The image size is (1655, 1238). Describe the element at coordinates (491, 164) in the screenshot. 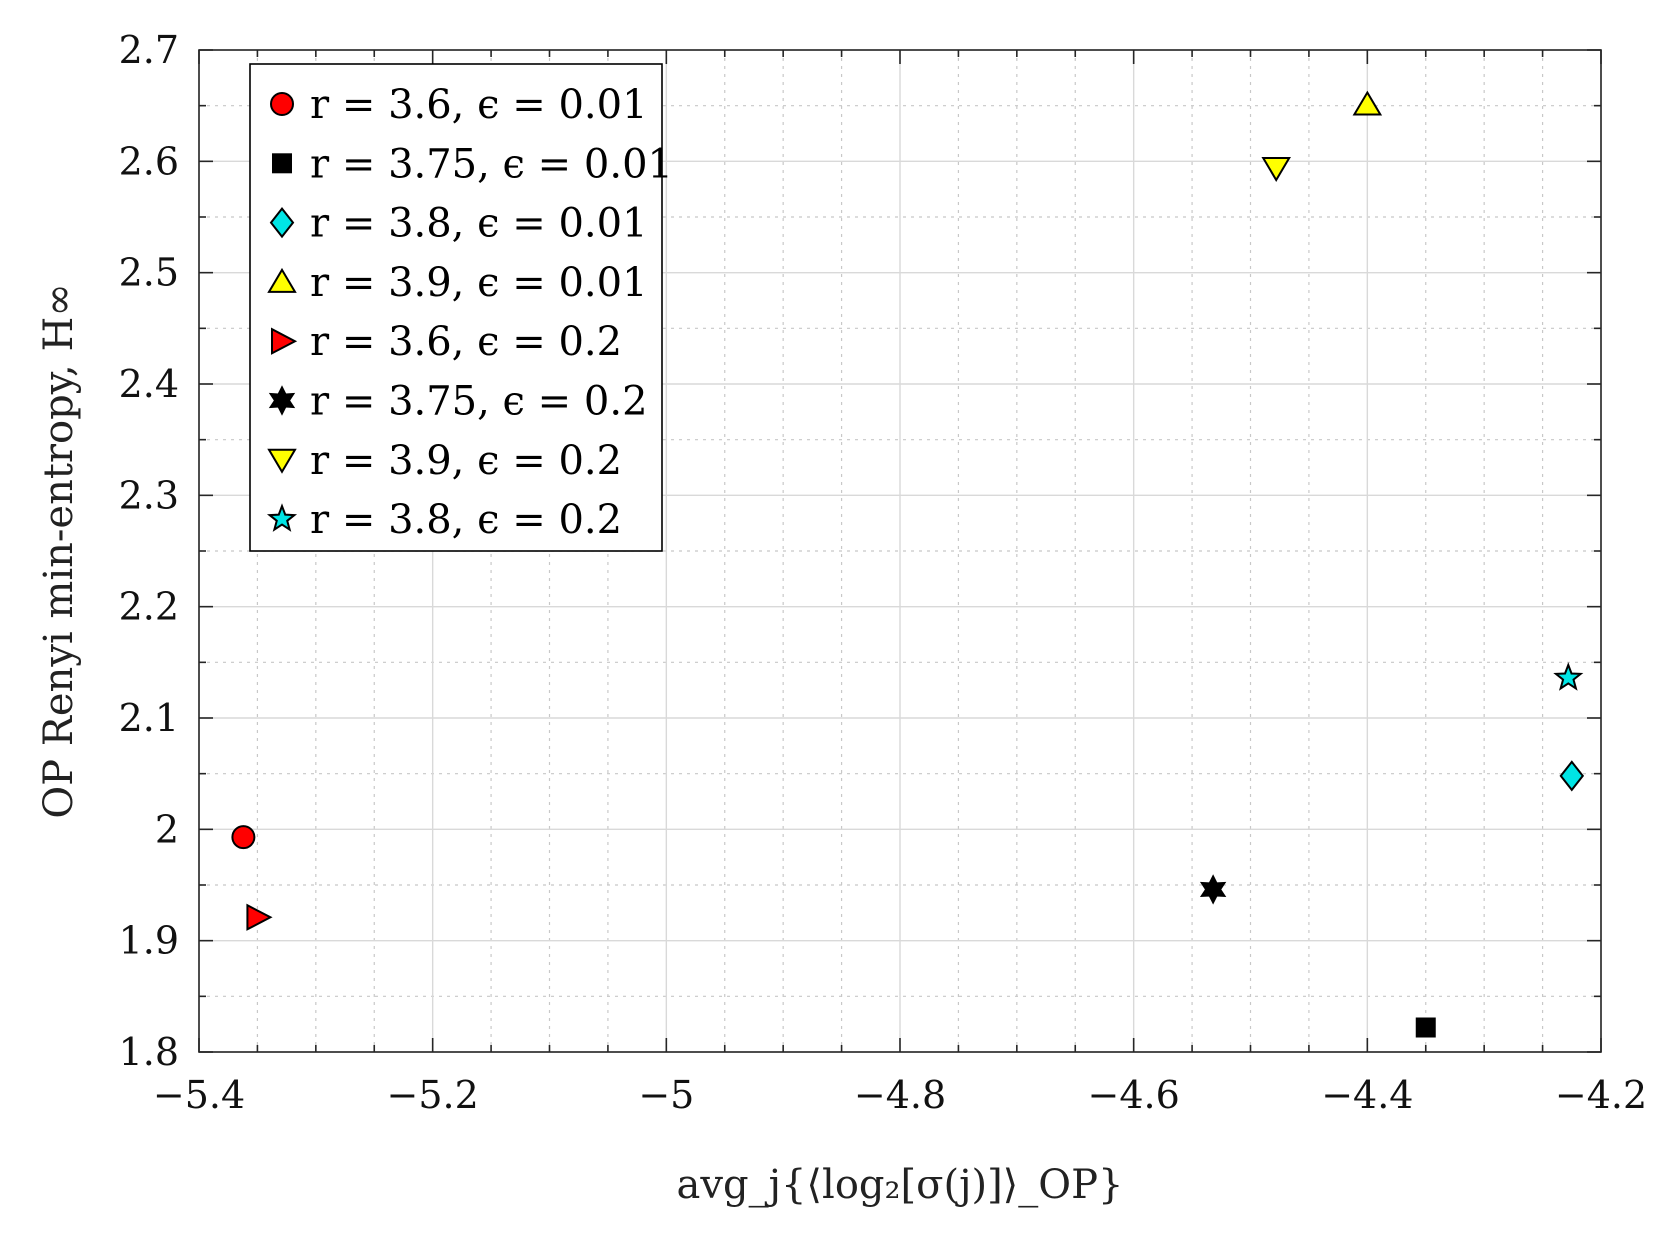

I see `legend-label: r = 3.75, ϵ = 0.01` at that location.